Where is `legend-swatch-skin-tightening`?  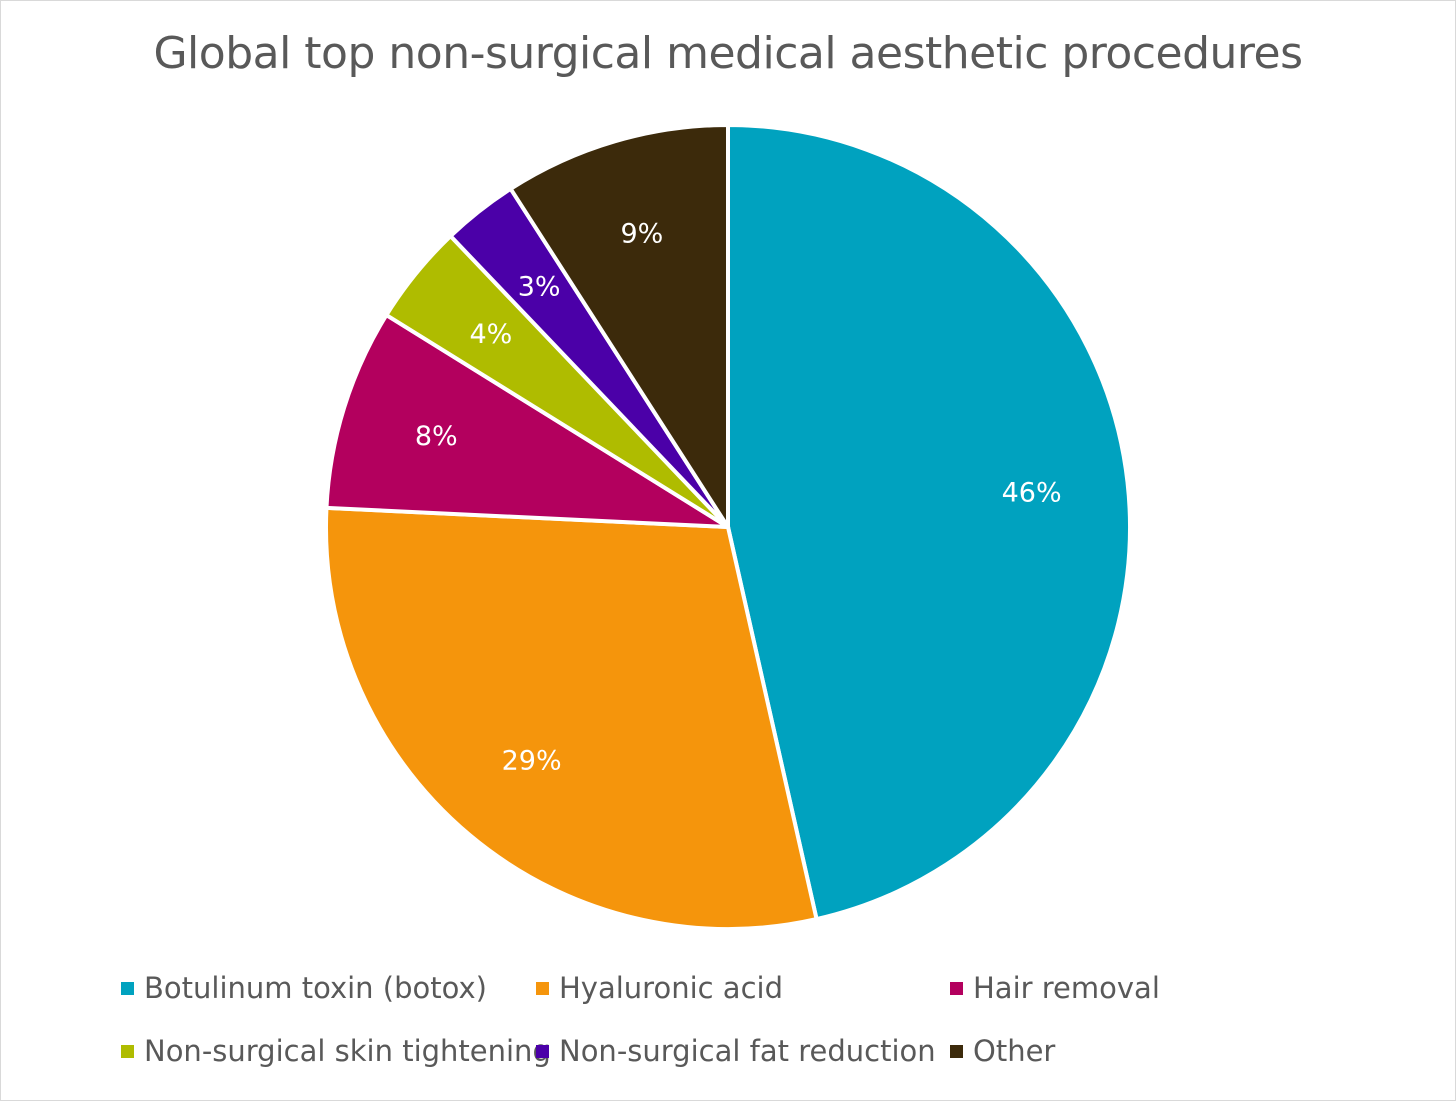 legend-swatch-skin-tightening is located at coordinates (127, 1051).